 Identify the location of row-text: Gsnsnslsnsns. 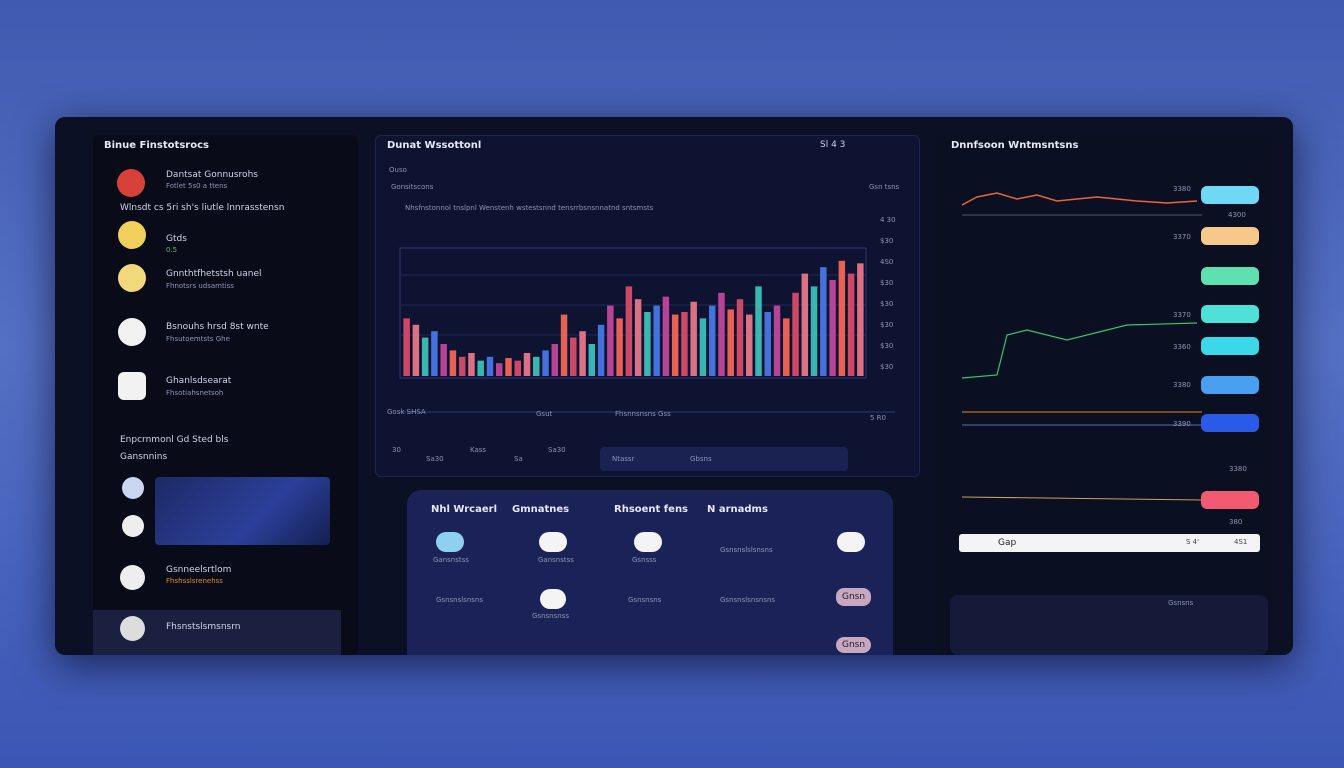
(459, 600).